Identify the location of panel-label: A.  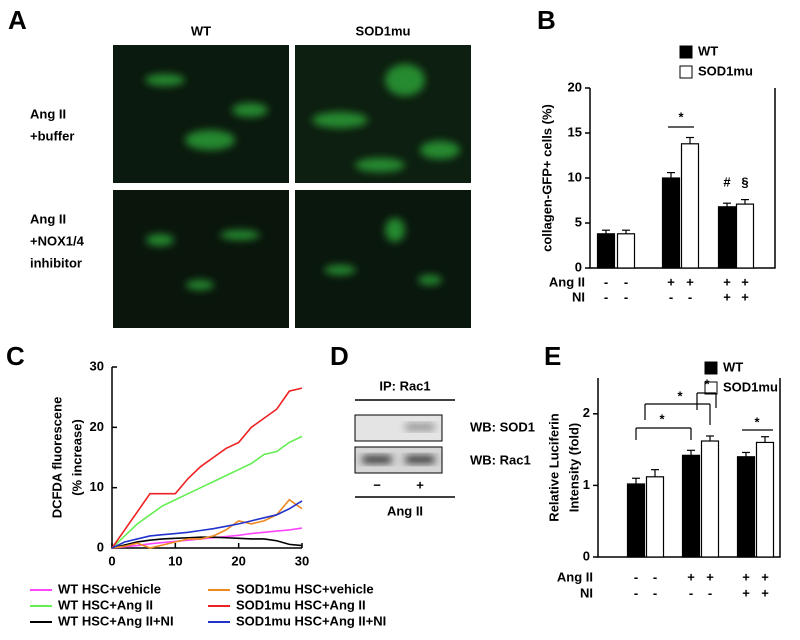
(17, 20).